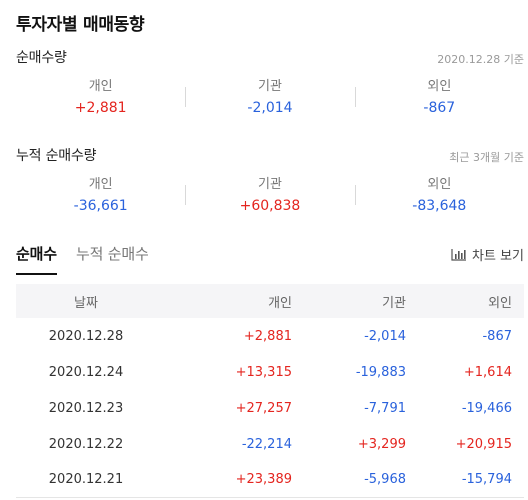 The width and height of the screenshot is (528, 500). Describe the element at coordinates (270, 108) in the screenshot. I see `stat-value: -2,014` at that location.